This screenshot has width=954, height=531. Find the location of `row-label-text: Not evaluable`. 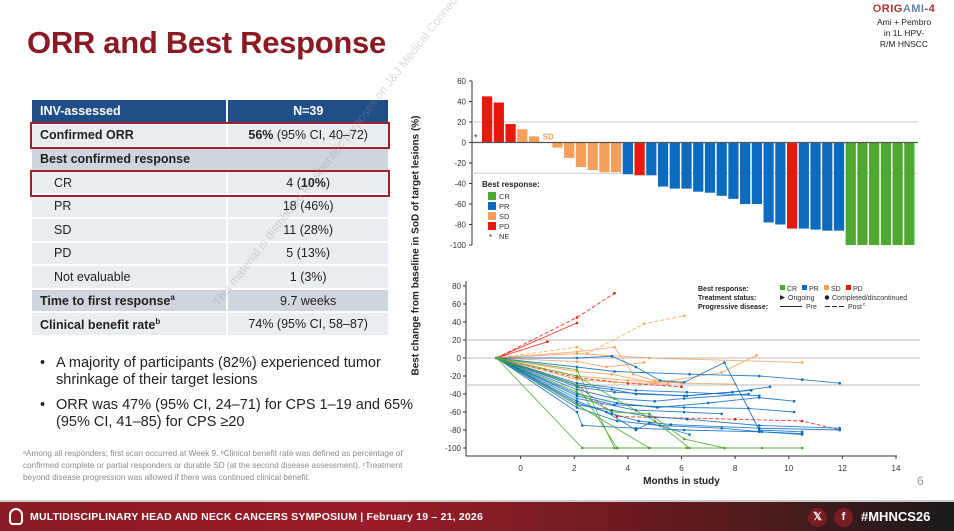

row-label-text: Not evaluable is located at coordinates (92, 276).